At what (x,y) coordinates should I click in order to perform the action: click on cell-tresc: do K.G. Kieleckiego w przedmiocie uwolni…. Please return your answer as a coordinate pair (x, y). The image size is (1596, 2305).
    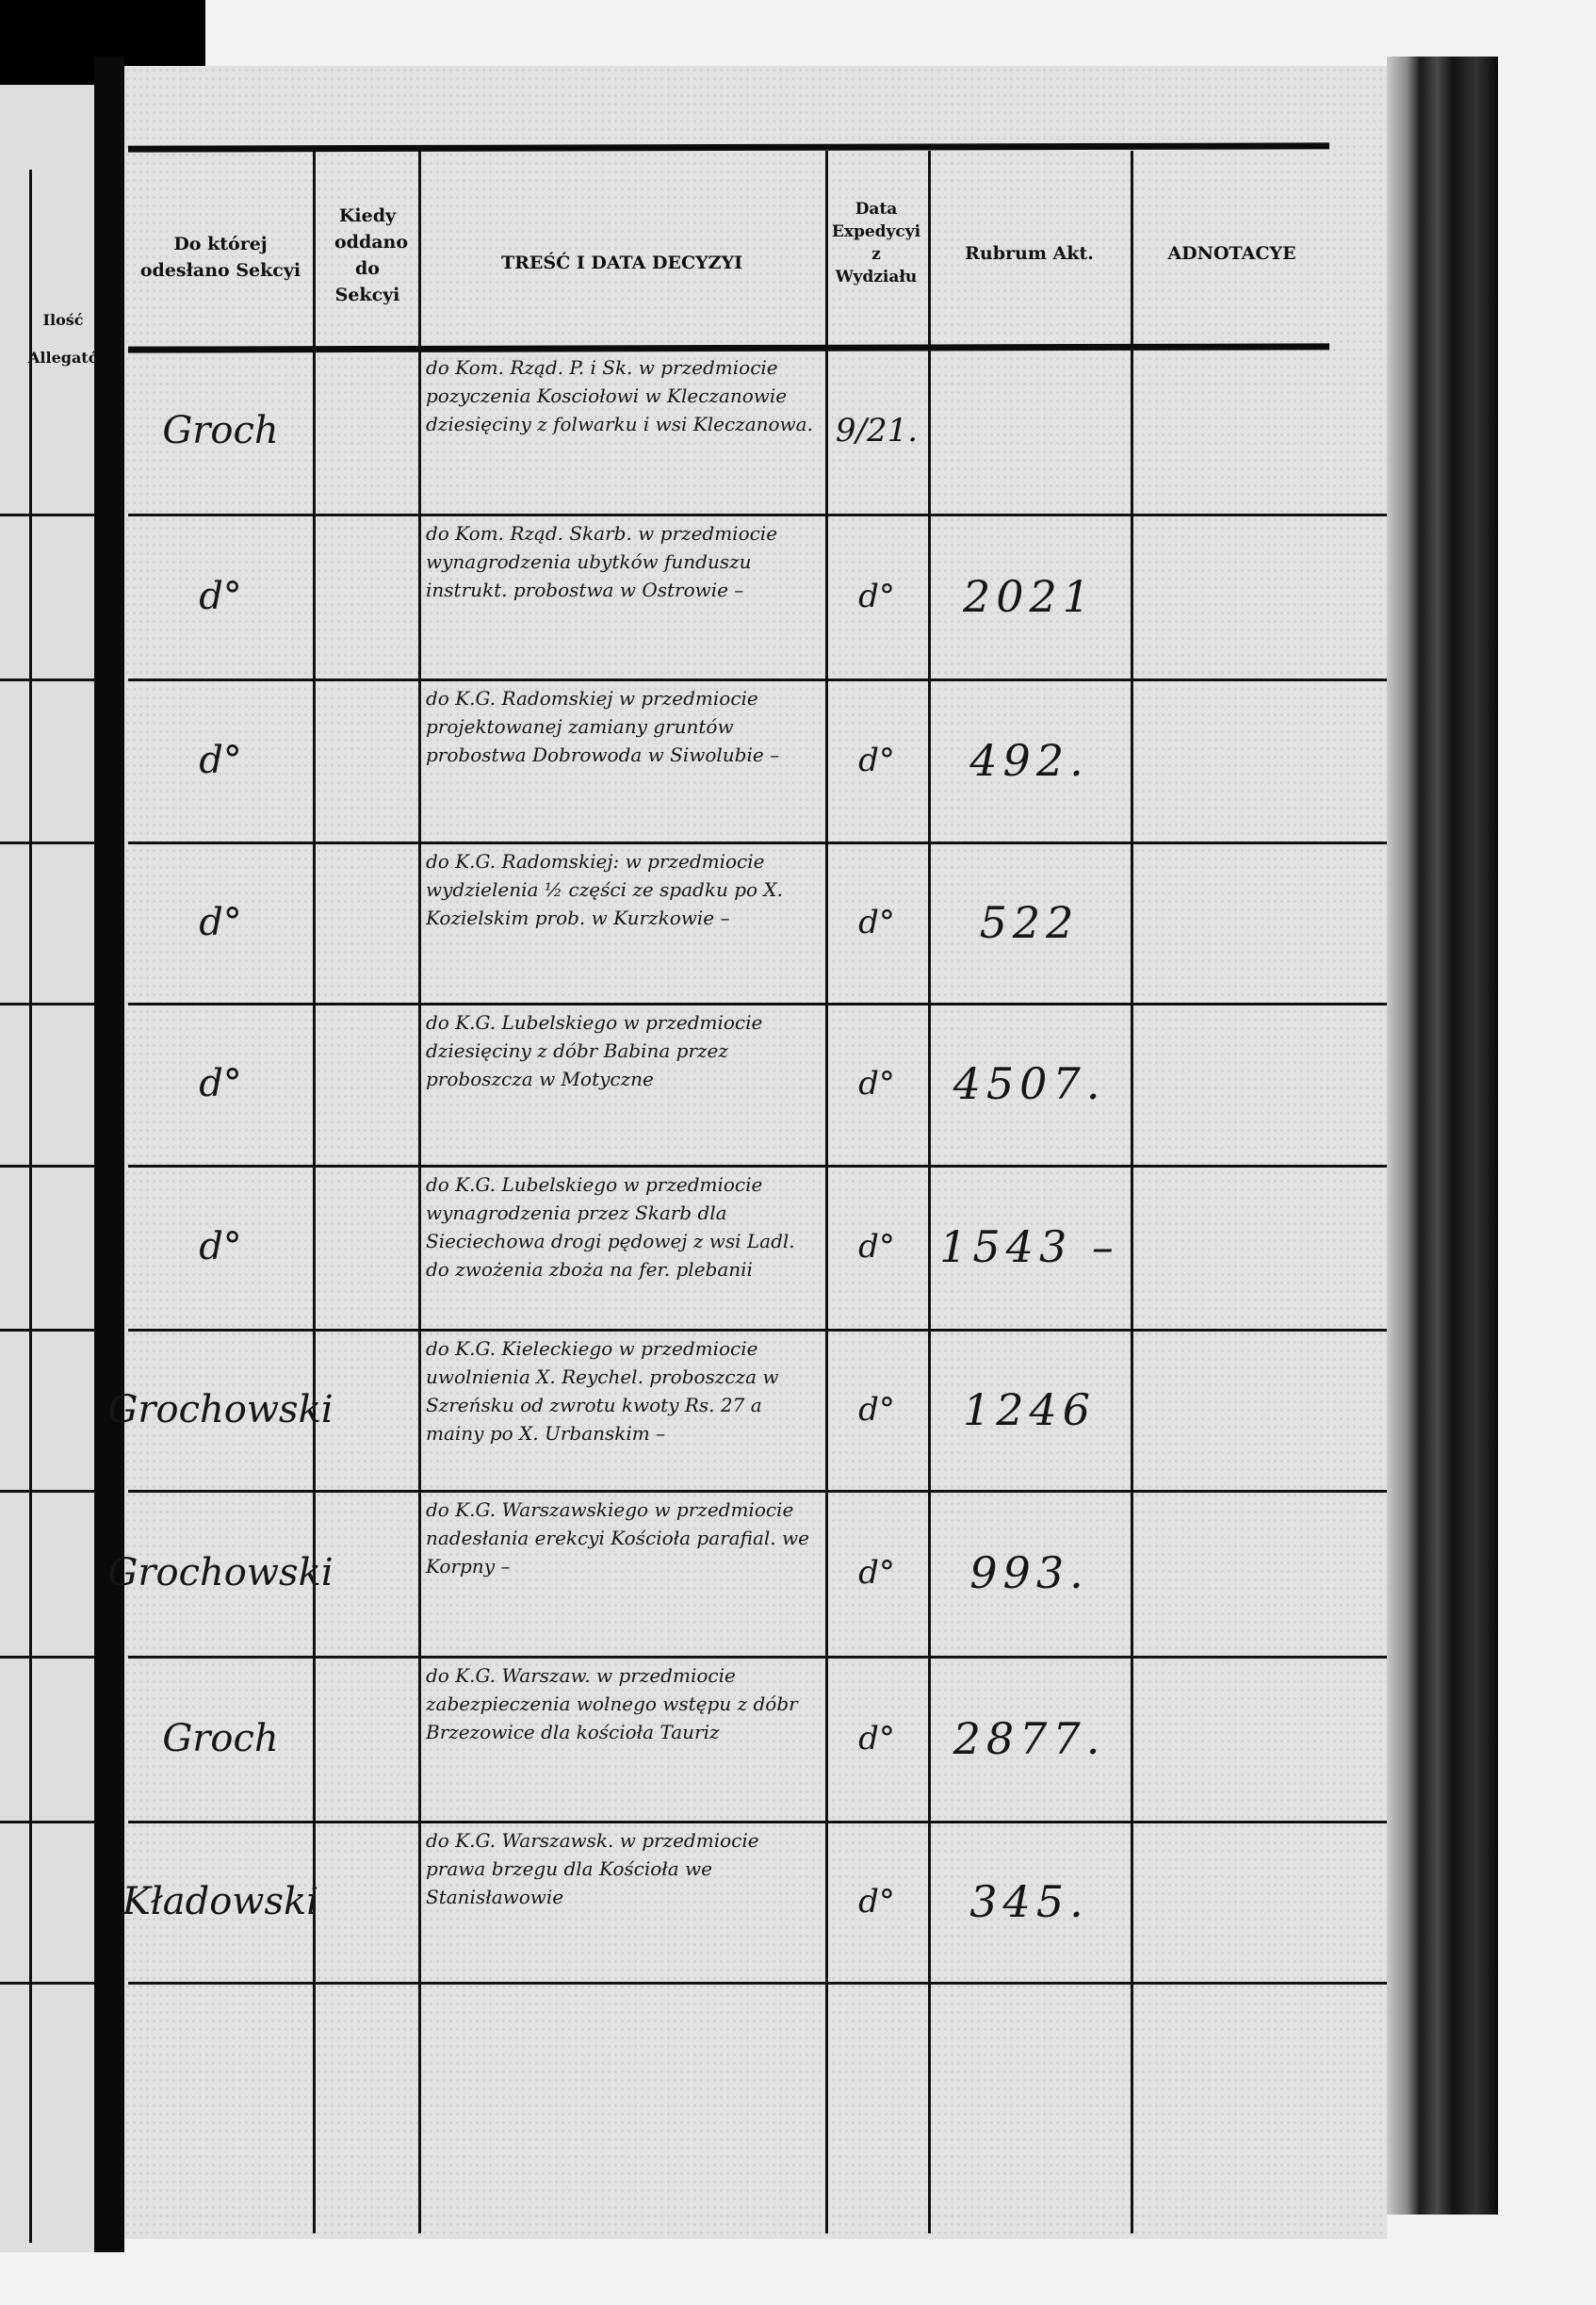
    Looking at the image, I should click on (602, 1391).